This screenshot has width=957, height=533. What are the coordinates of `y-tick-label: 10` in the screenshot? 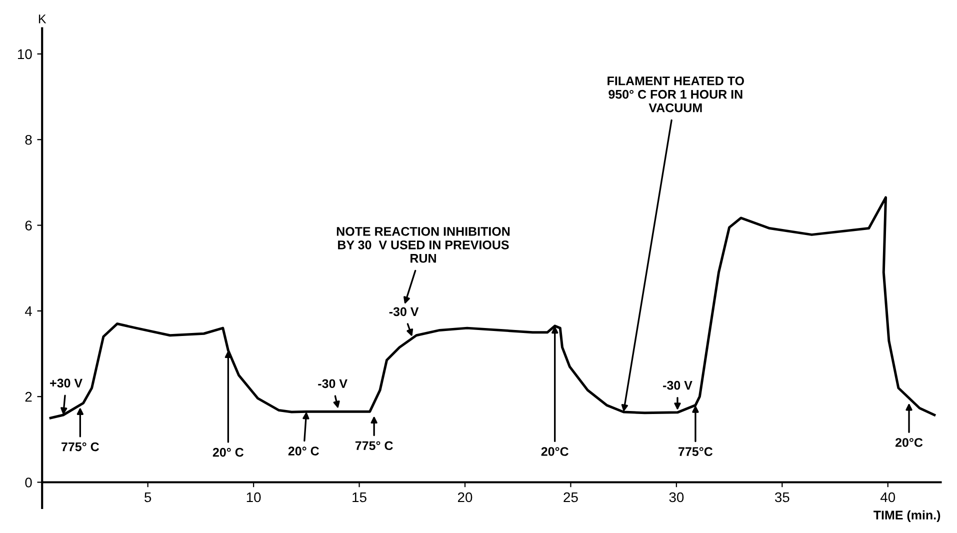 It's located at (25, 54).